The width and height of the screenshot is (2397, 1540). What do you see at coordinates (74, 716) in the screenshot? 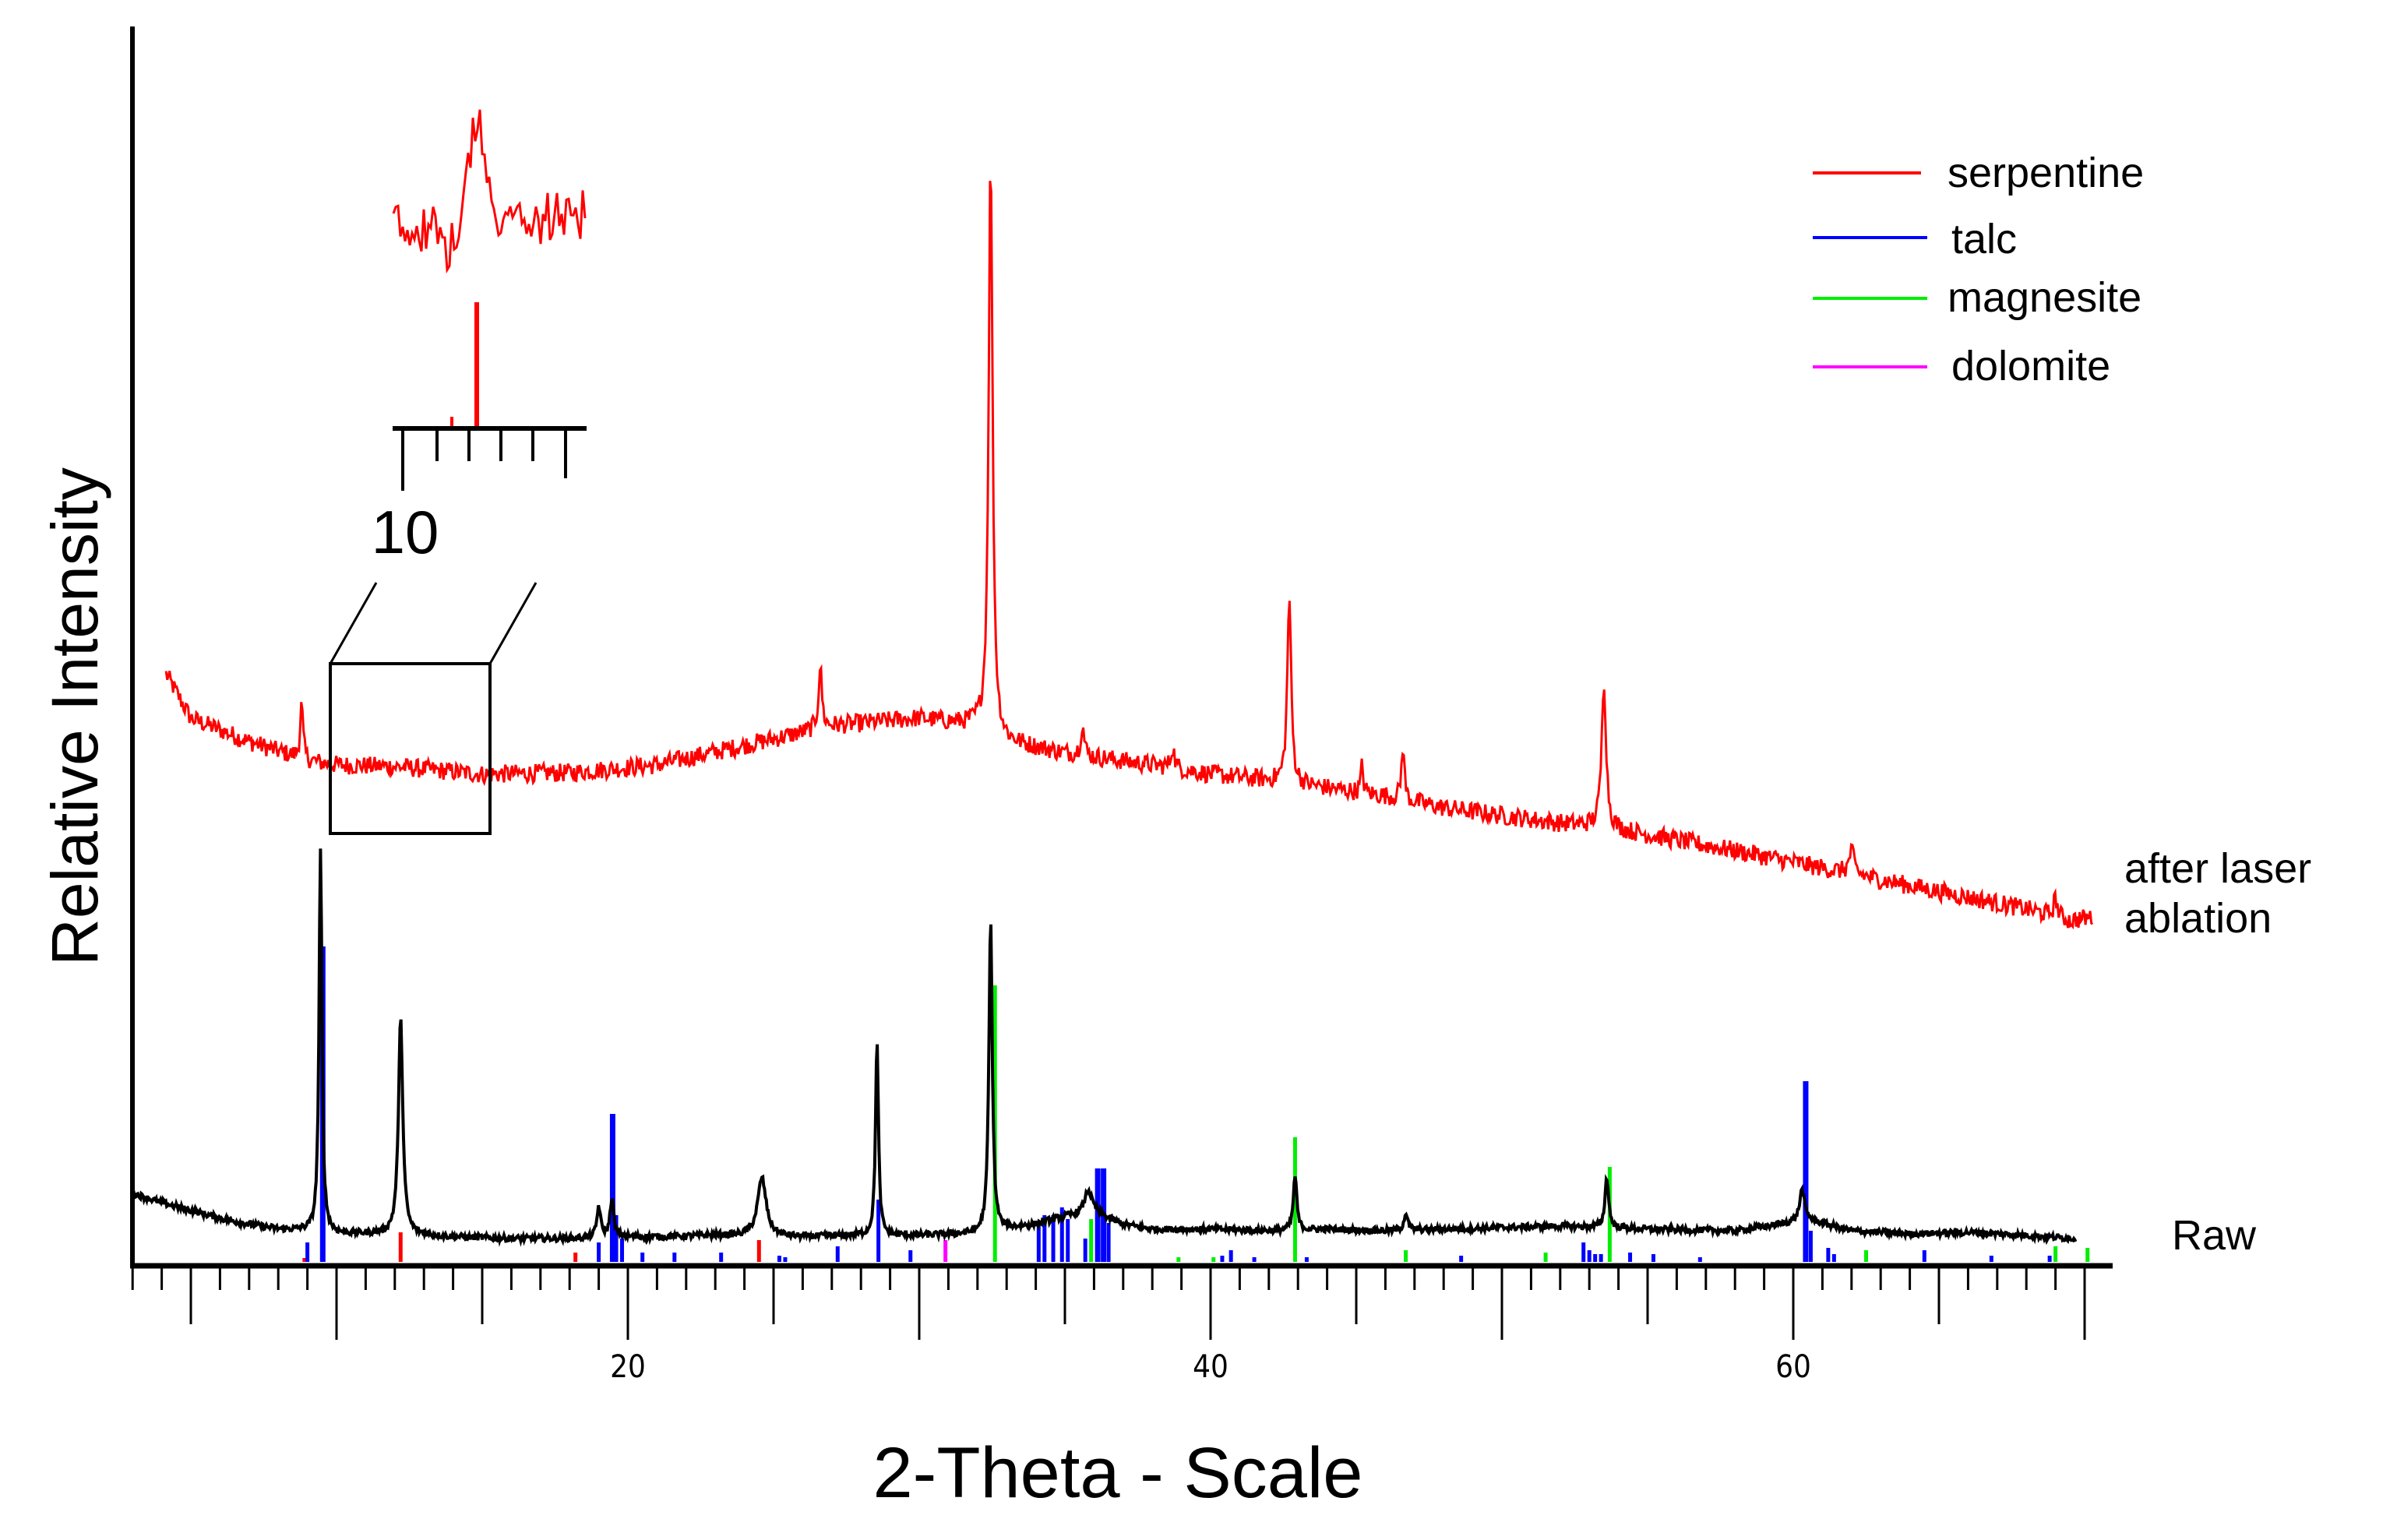
I see `y-axis-label: Relative Intensity` at bounding box center [74, 716].